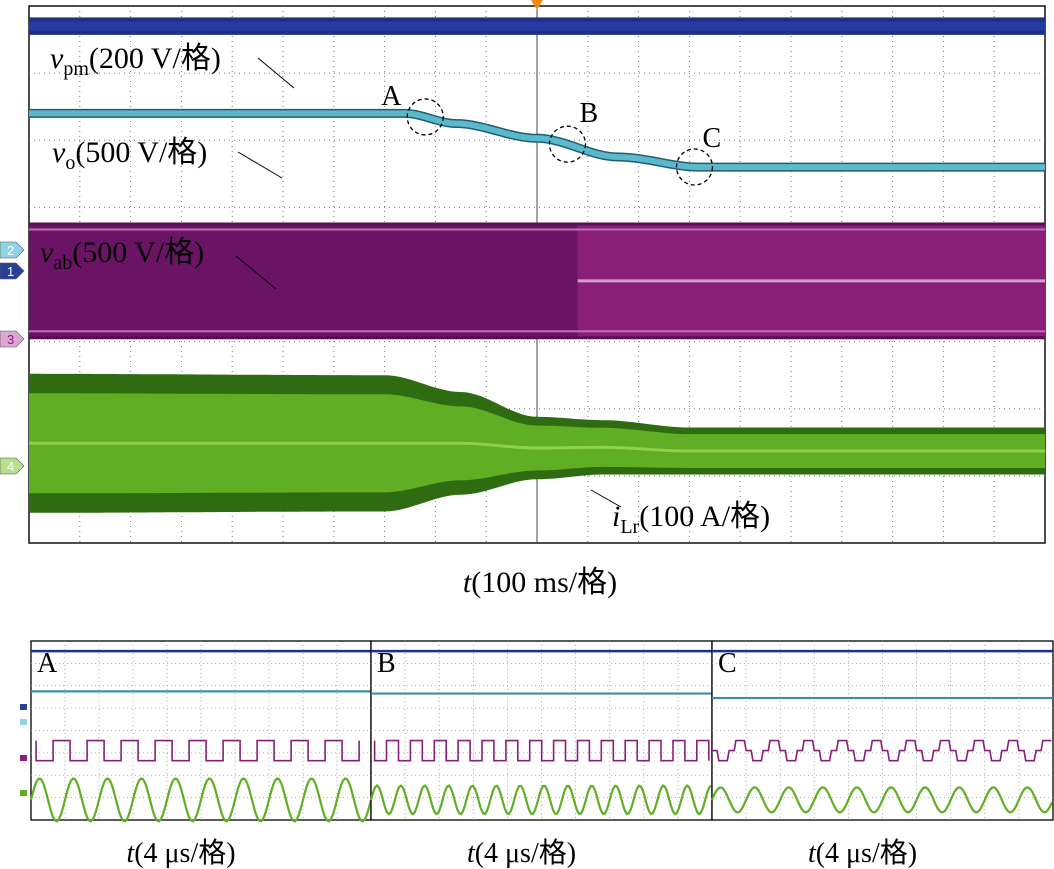 The width and height of the screenshot is (1054, 869). I want to click on leader-vab, so click(256, 272).